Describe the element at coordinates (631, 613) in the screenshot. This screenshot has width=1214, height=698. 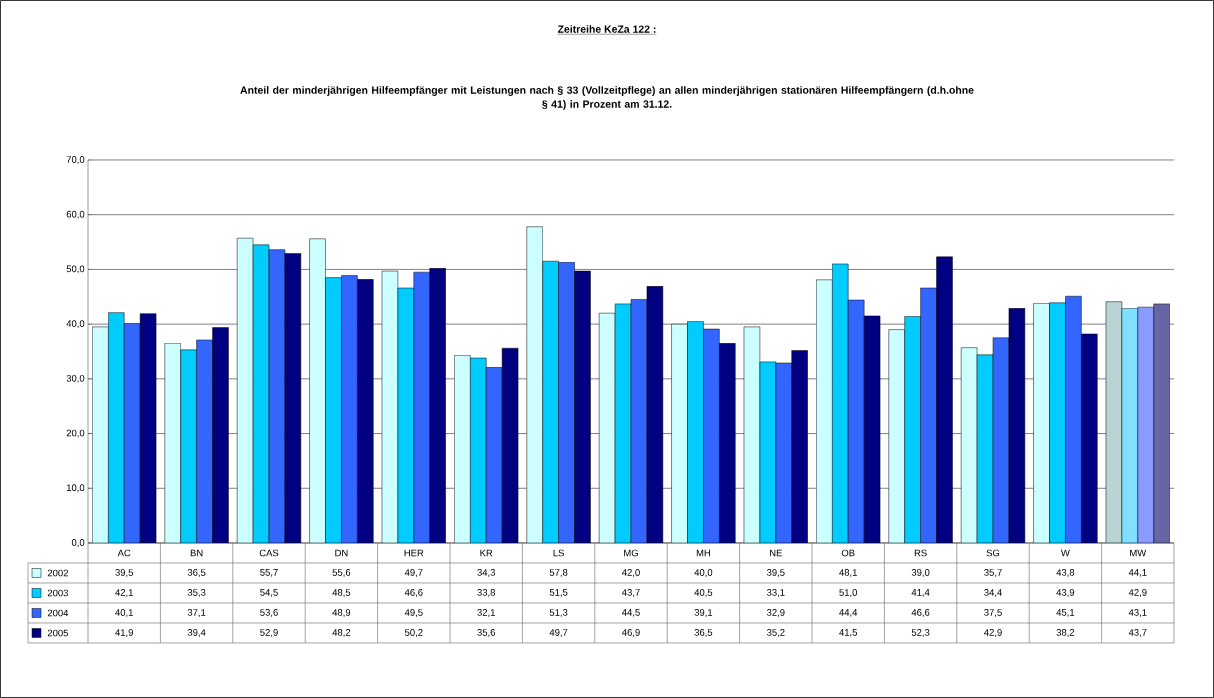
I see `data-label: 44,5` at that location.